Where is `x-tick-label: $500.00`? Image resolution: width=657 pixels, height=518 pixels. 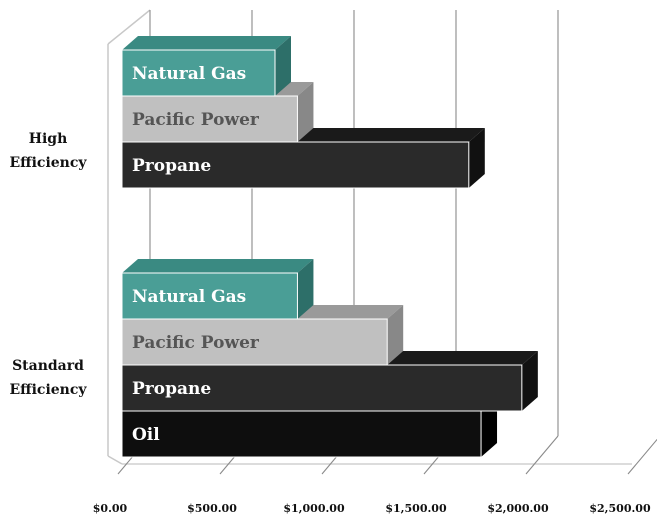
x-tick-label: $500.00 is located at coordinates (212, 508).